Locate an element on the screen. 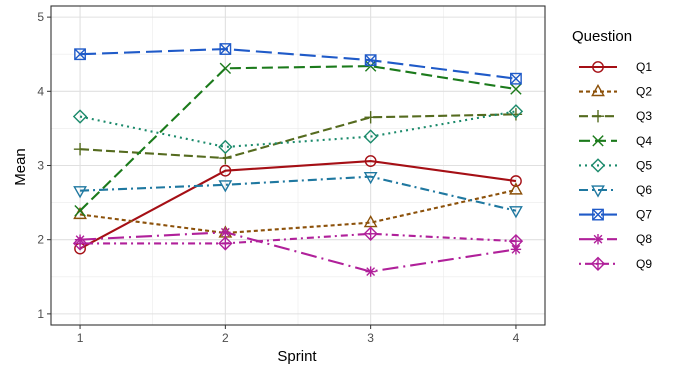 This screenshot has height=373, width=675. legend-title: Question is located at coordinates (602, 36).